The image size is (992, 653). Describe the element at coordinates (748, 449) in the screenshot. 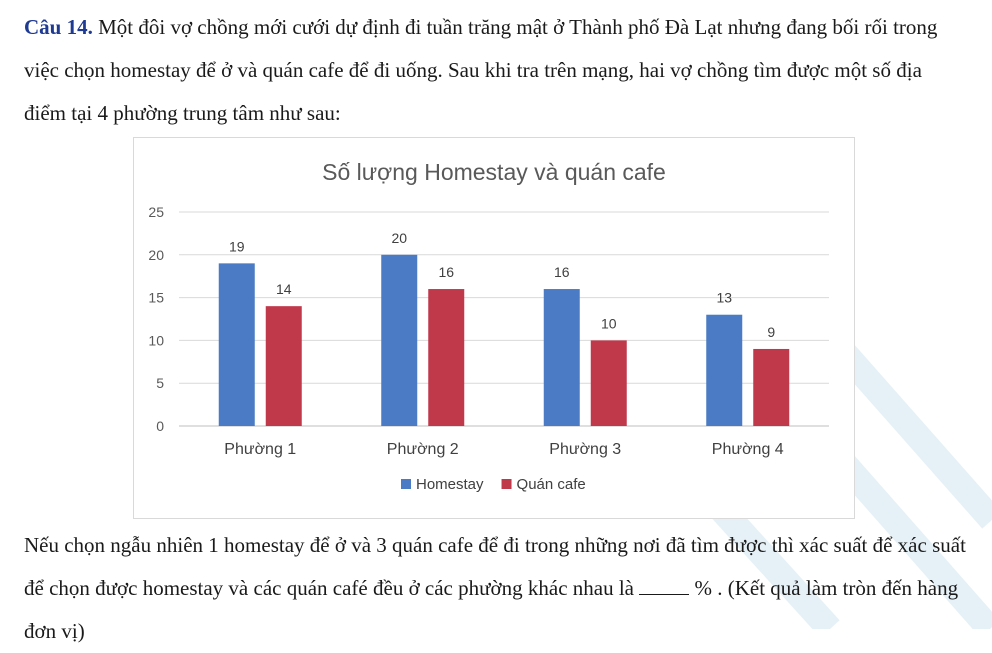

I see `x-tick-label: Phường 4` at that location.